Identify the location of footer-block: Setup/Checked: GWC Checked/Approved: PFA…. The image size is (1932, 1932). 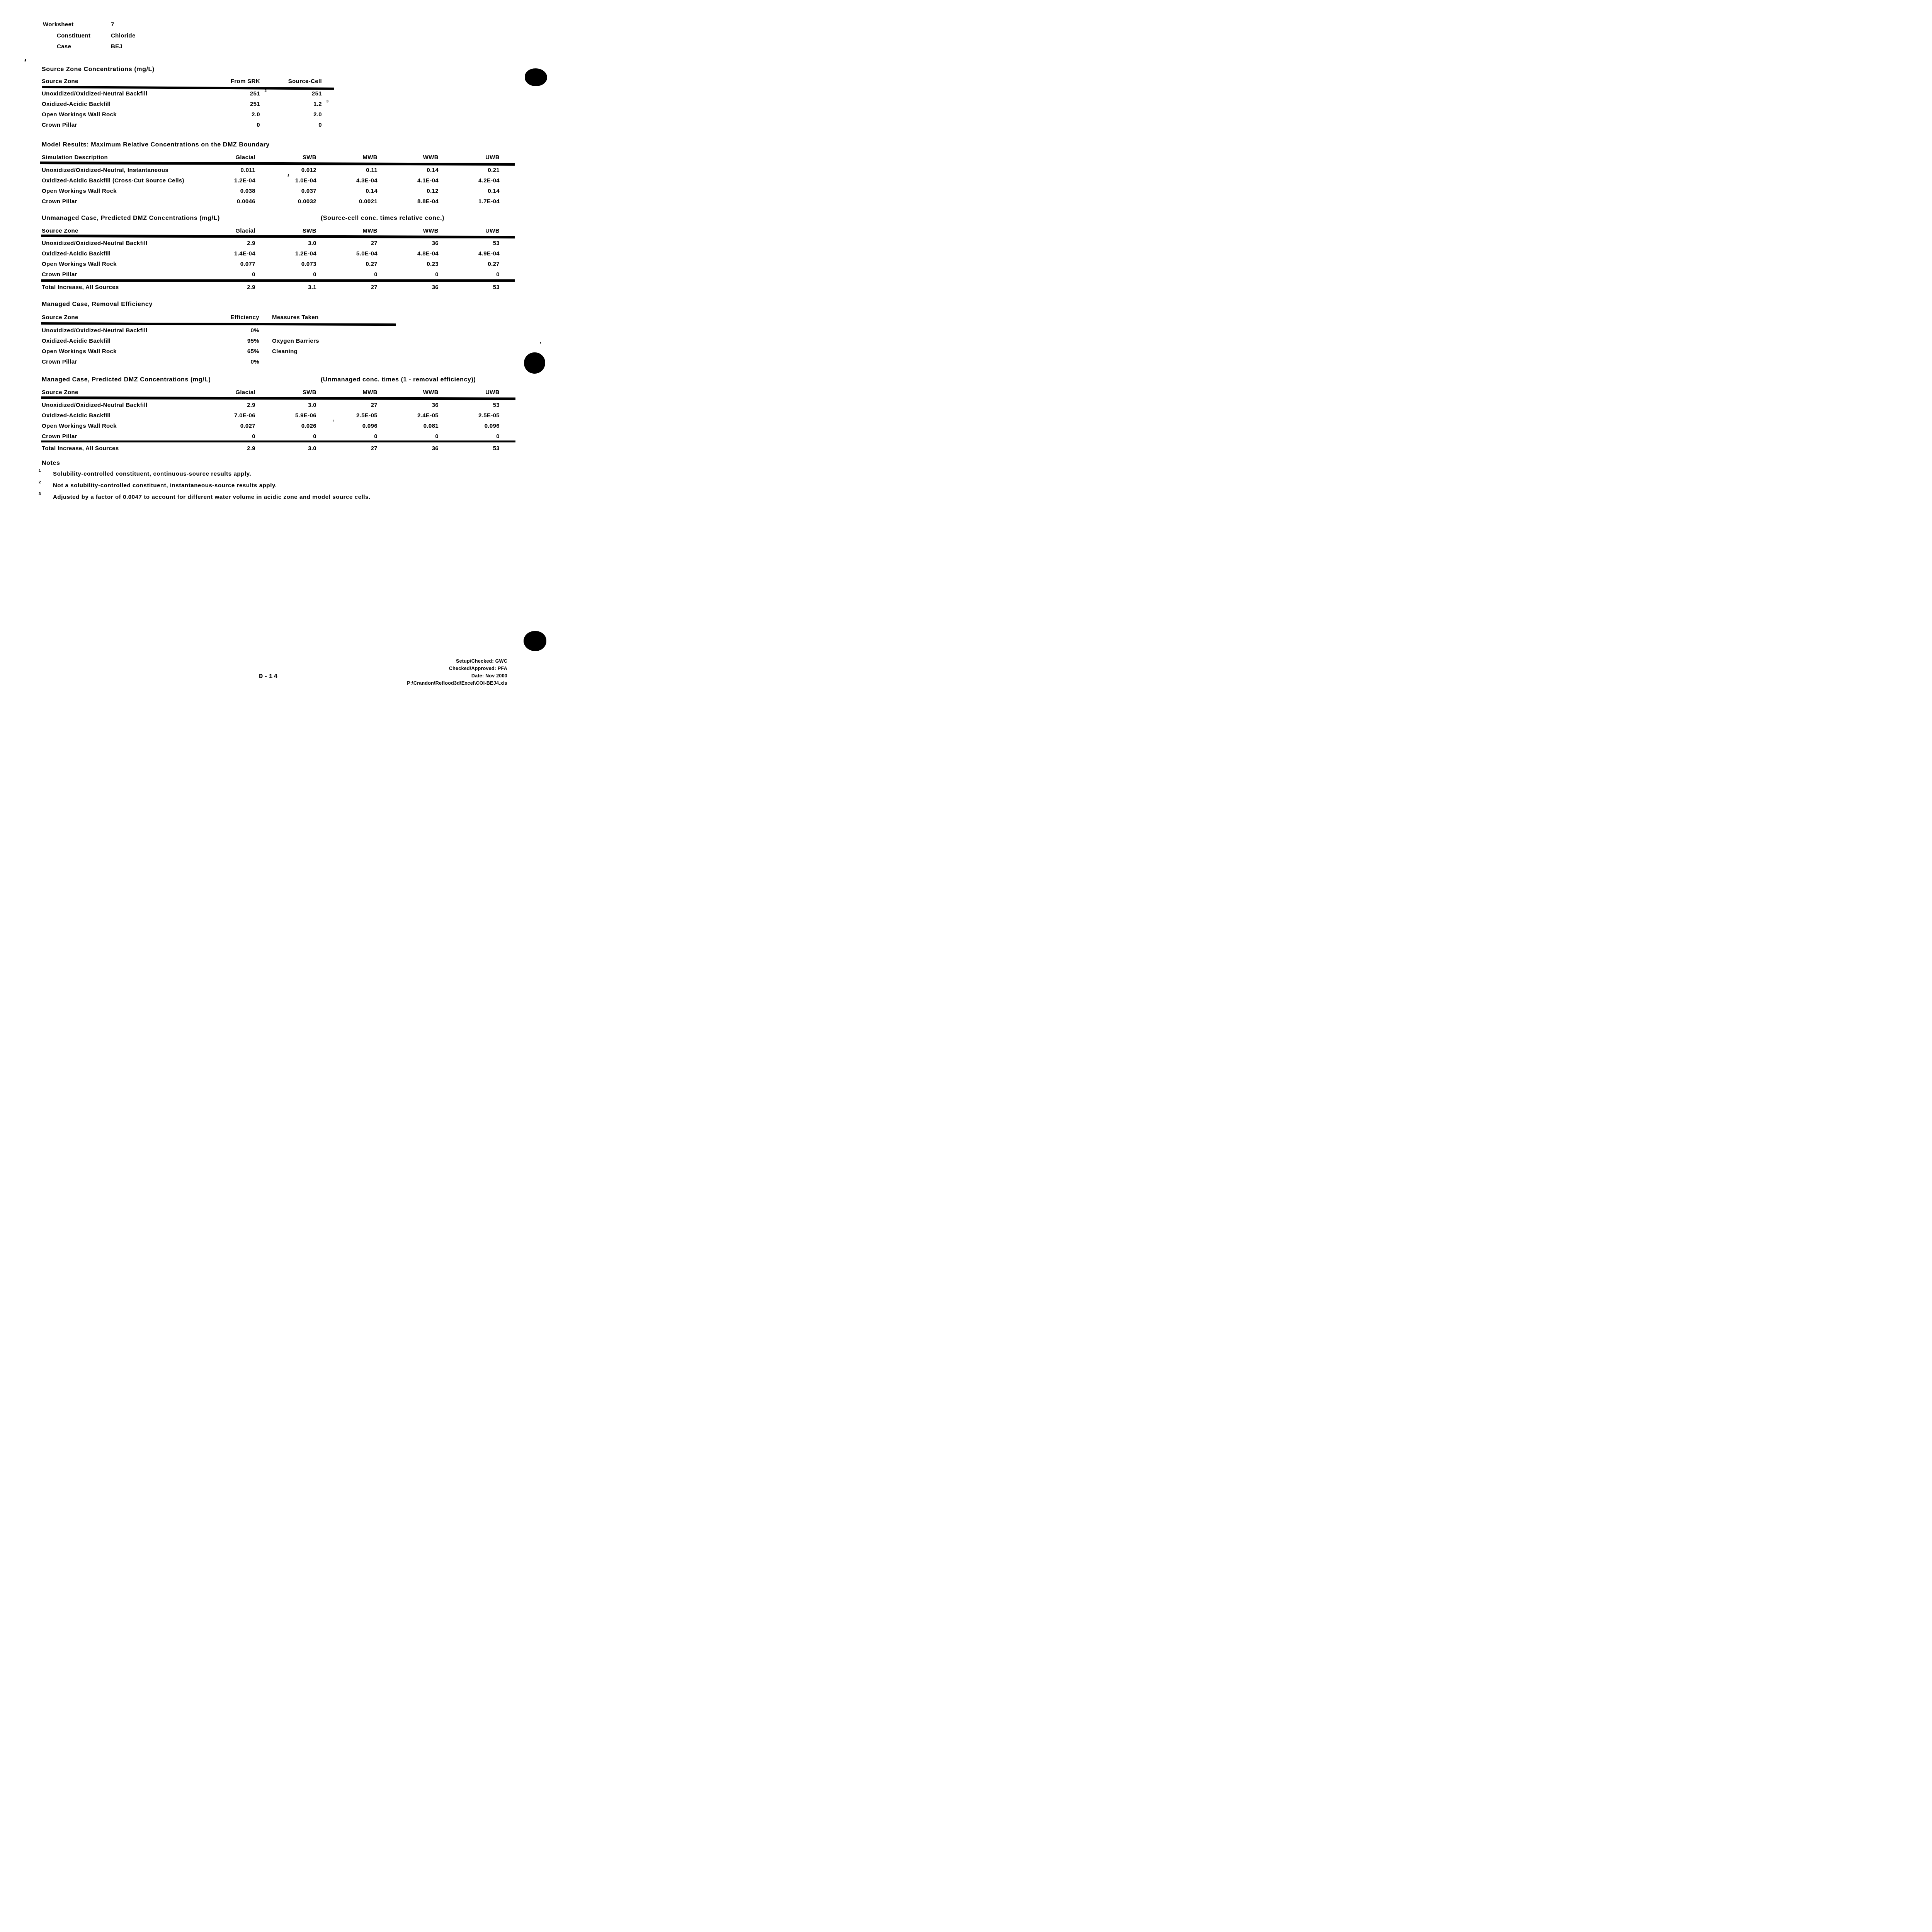
(457, 673).